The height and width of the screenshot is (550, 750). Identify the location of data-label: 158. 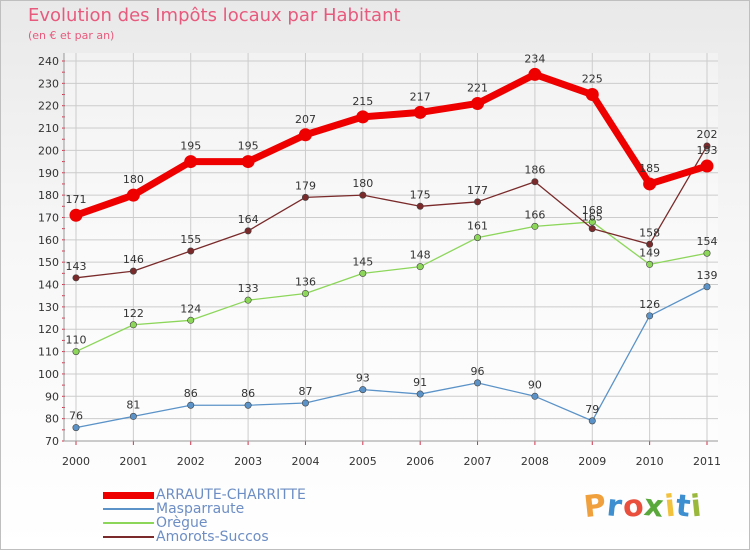
(649, 232).